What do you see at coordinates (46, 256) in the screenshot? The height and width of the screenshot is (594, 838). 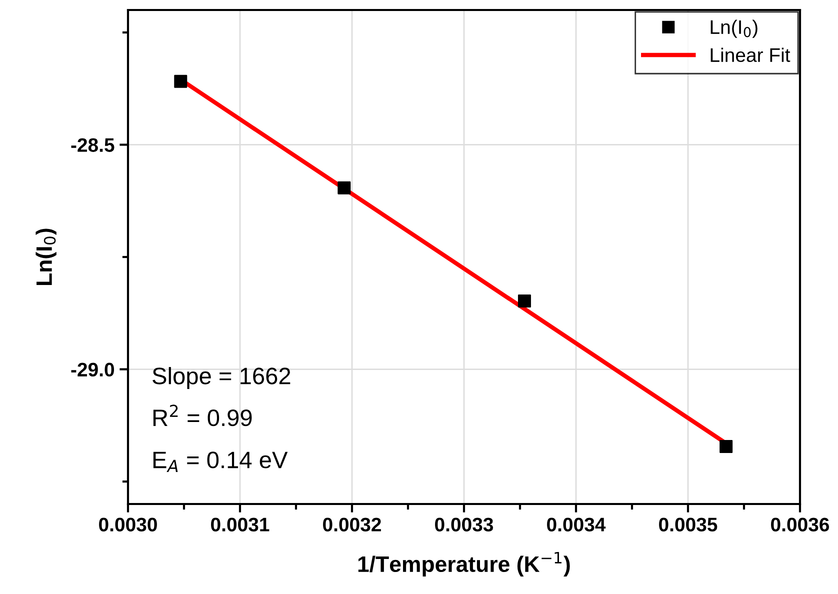 I see `y-axis-title: Ln(I$_{0}$)` at bounding box center [46, 256].